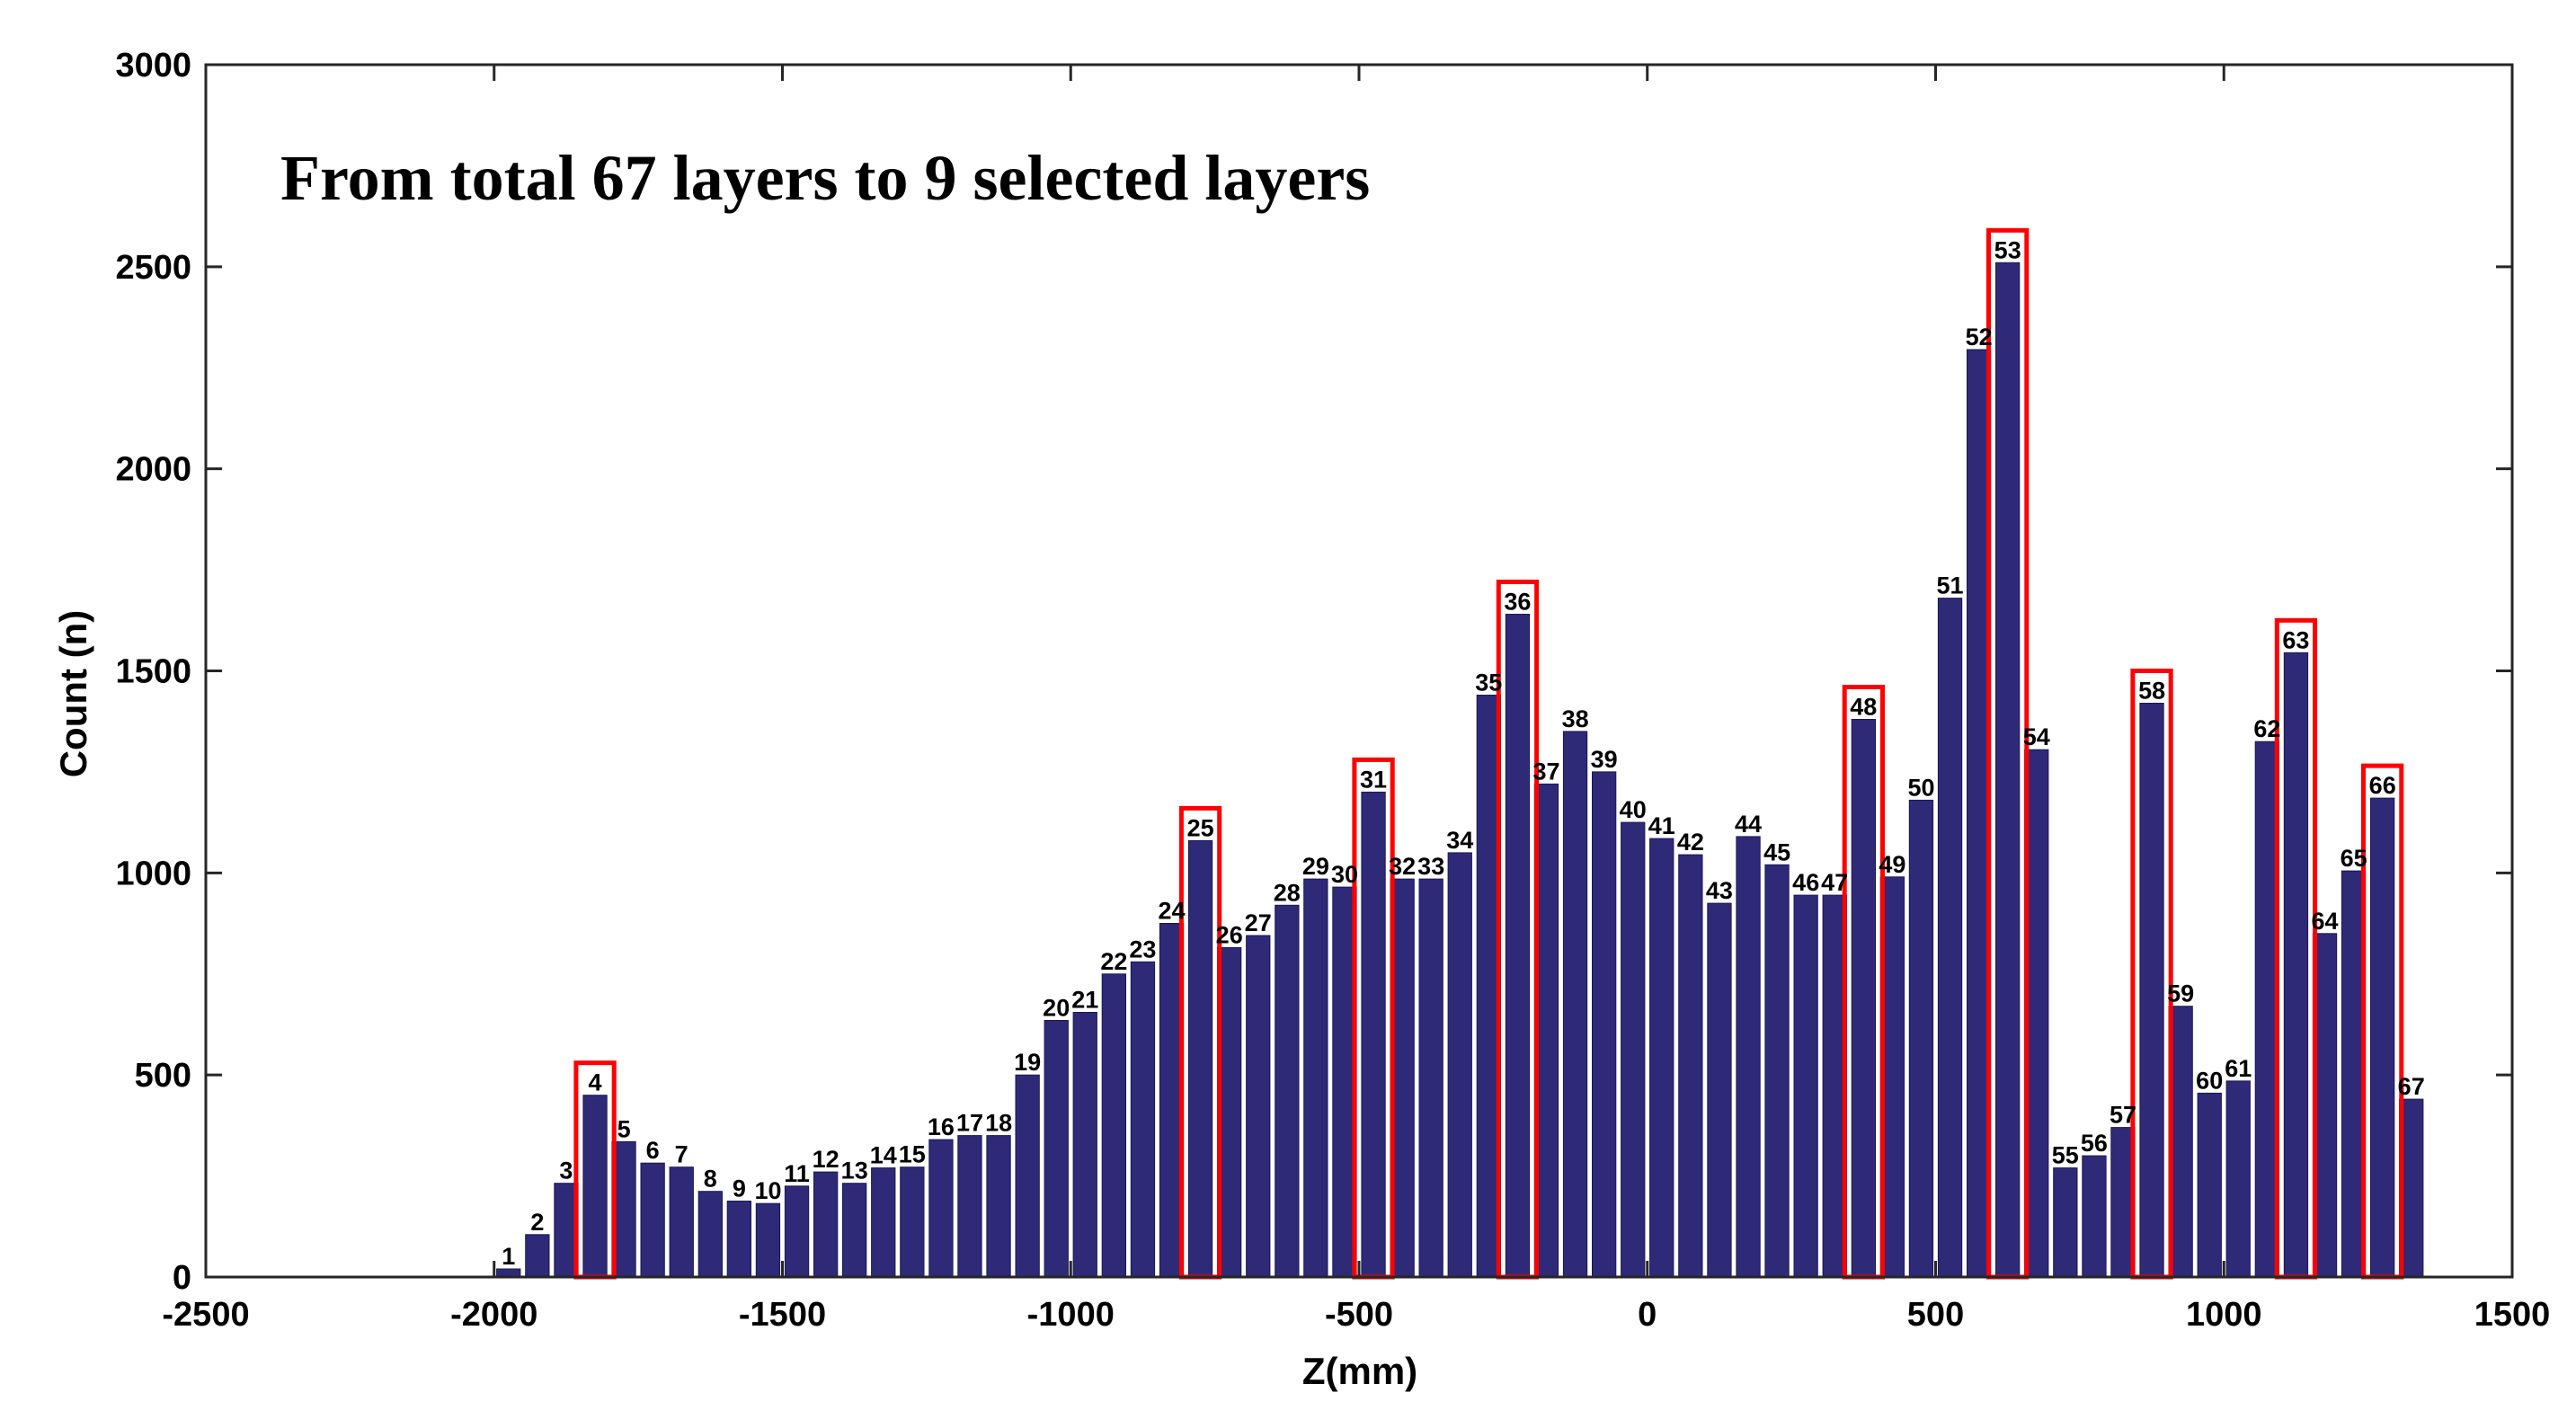  Describe the element at coordinates (1459, 840) in the screenshot. I see `bar-label-34: 34` at that location.